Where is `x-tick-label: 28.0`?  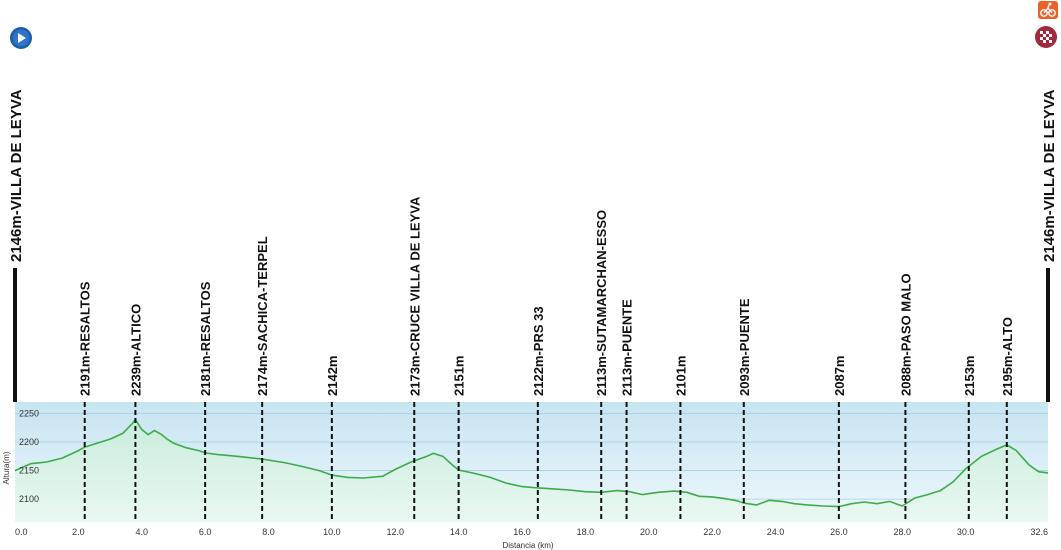 x-tick-label: 28.0 is located at coordinates (902, 532).